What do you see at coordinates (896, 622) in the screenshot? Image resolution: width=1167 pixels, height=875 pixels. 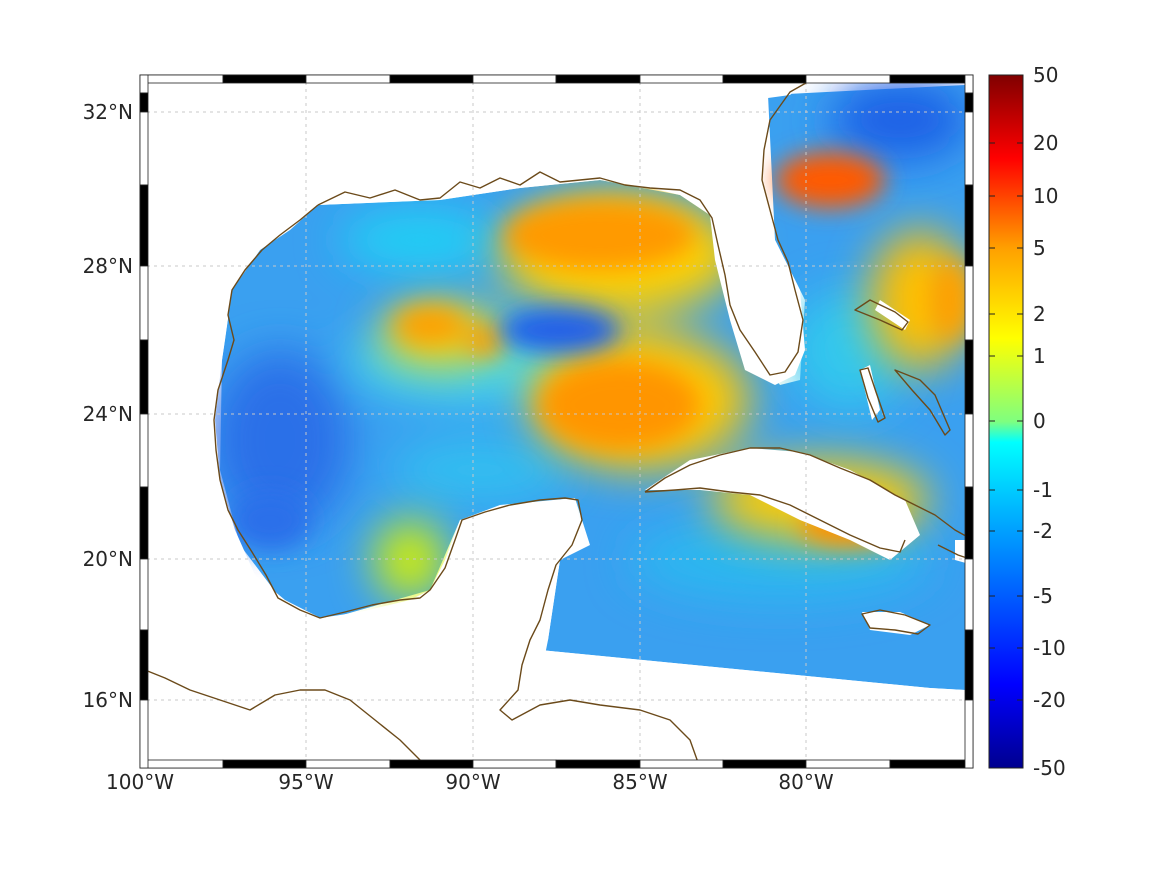 I see `jamaica-coastline` at bounding box center [896, 622].